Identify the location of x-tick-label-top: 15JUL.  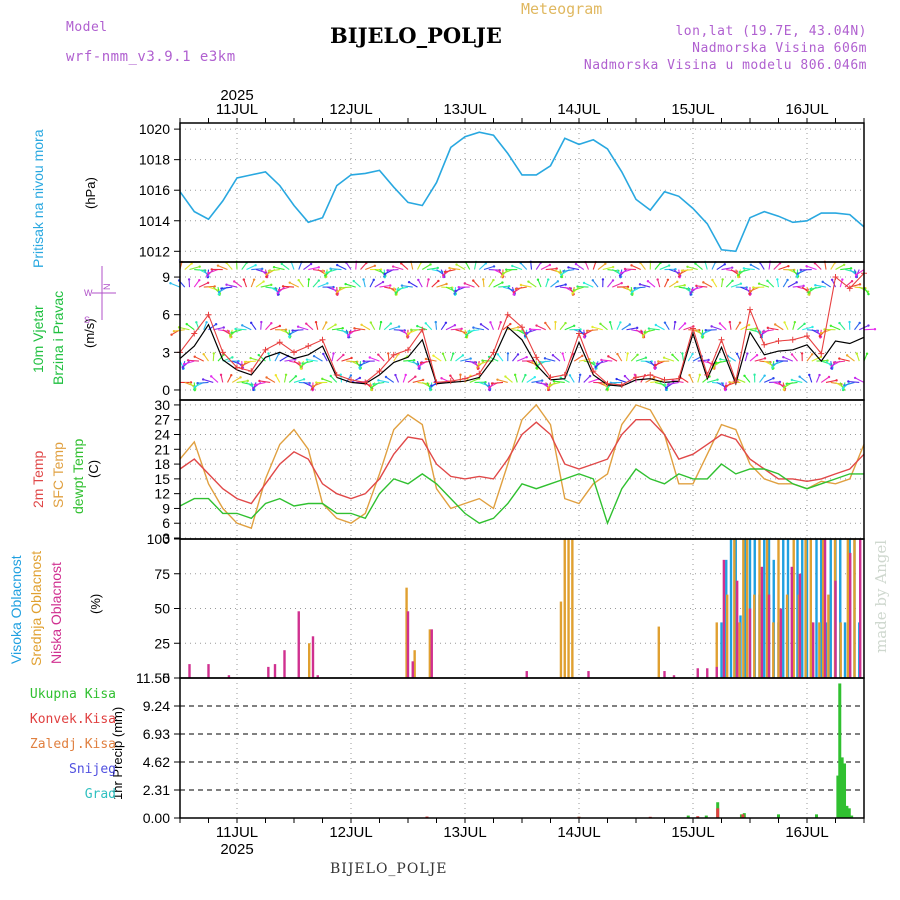
(692, 109).